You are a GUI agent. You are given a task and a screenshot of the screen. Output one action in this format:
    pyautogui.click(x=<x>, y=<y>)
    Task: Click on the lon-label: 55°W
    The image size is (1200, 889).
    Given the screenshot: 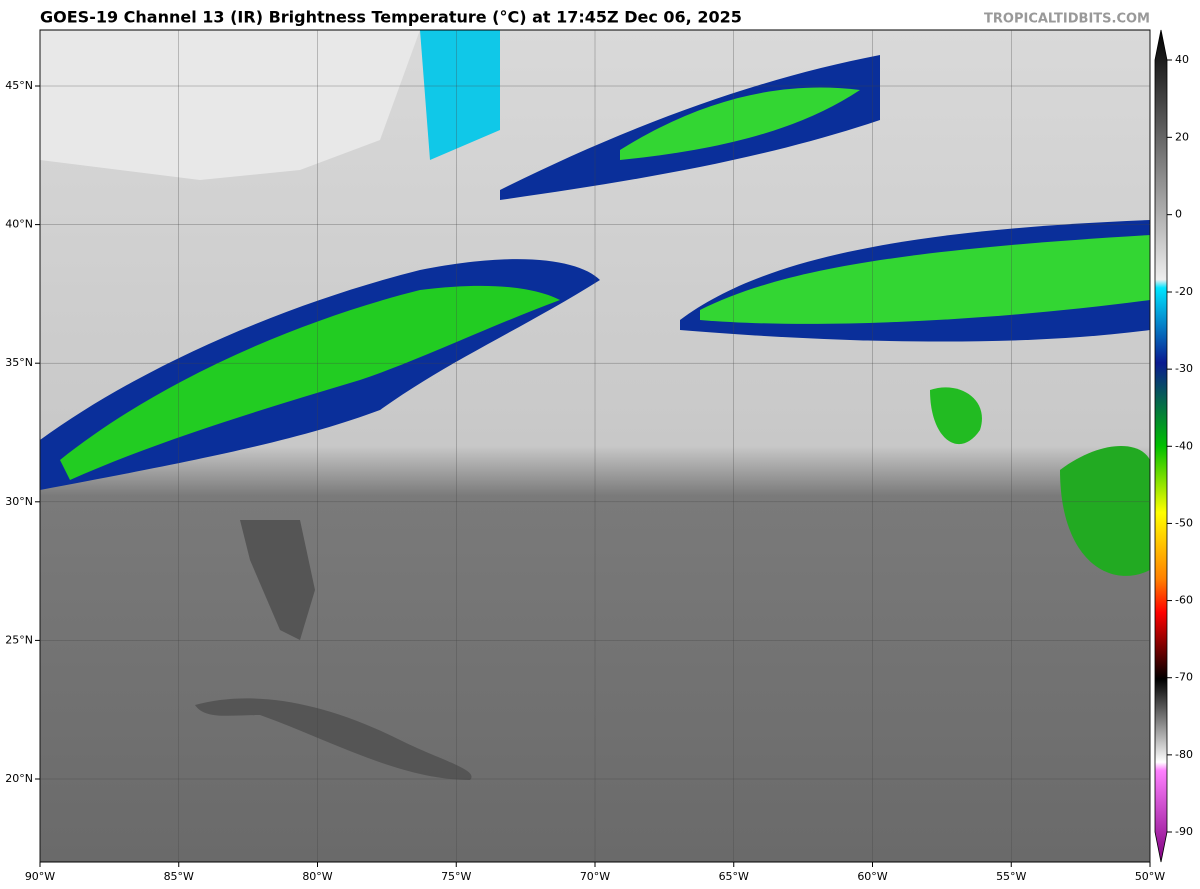 What is the action you would take?
    pyautogui.click(x=1011, y=876)
    